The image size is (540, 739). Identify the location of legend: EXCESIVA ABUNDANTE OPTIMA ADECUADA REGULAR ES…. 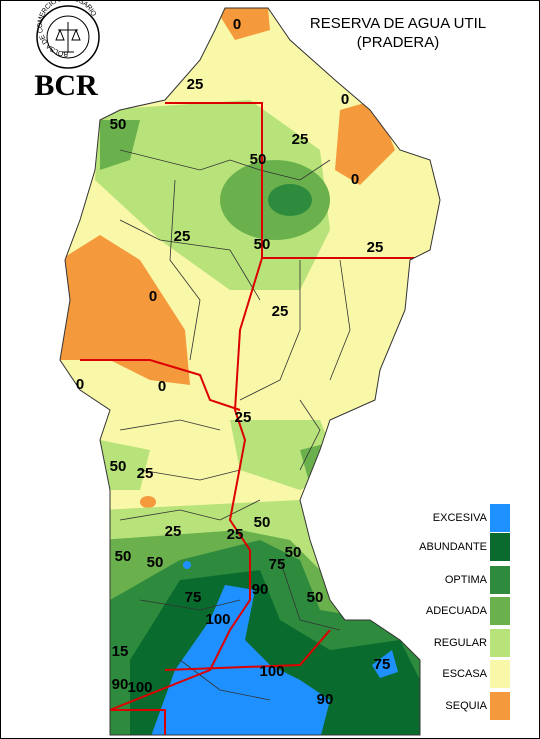
(464, 612).